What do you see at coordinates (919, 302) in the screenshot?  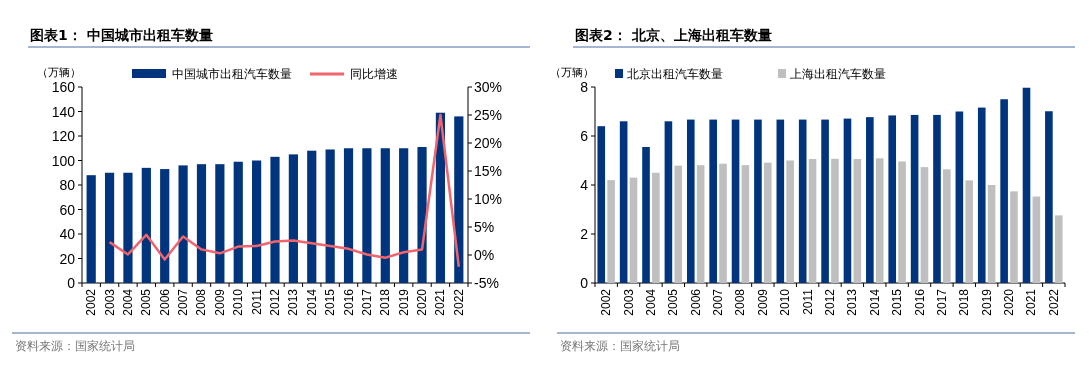 I see `x-tick-label: 2016` at bounding box center [919, 302].